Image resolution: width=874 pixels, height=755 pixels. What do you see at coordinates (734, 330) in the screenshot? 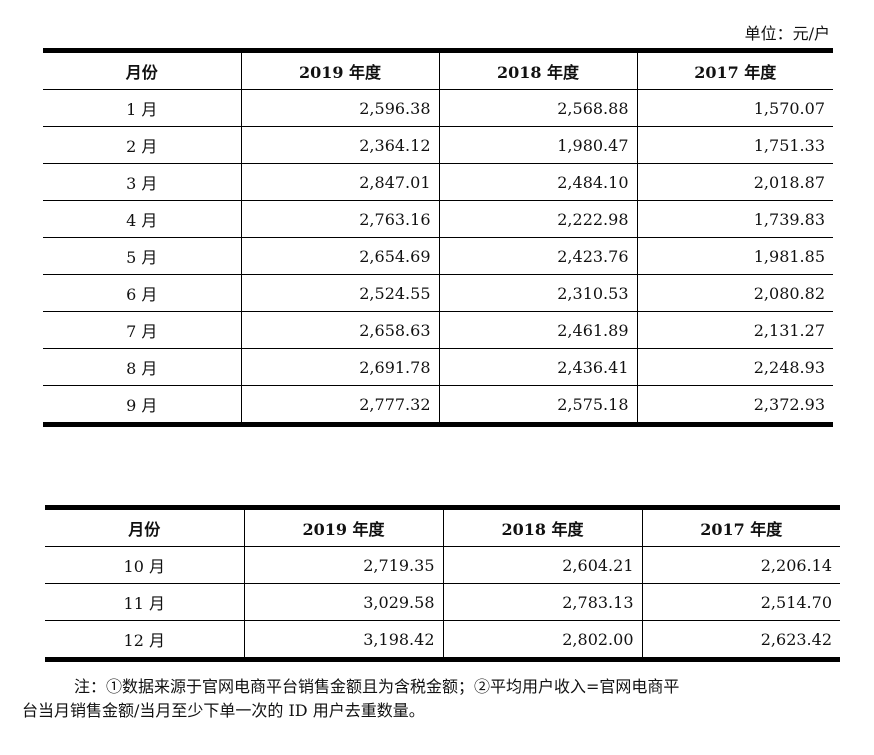
I see `value-cell: 2,131.27` at bounding box center [734, 330].